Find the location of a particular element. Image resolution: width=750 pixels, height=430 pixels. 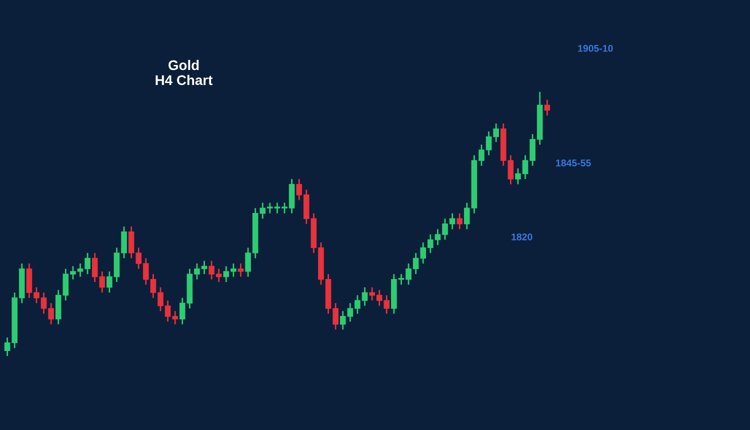

text: 1845-55 is located at coordinates (573, 163).